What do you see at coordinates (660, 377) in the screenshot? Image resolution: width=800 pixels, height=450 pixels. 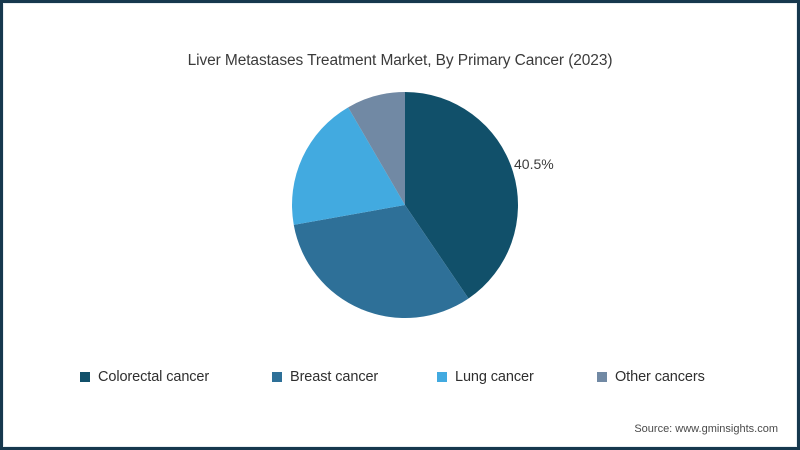 I see `legend-label: Other cancers` at bounding box center [660, 377].